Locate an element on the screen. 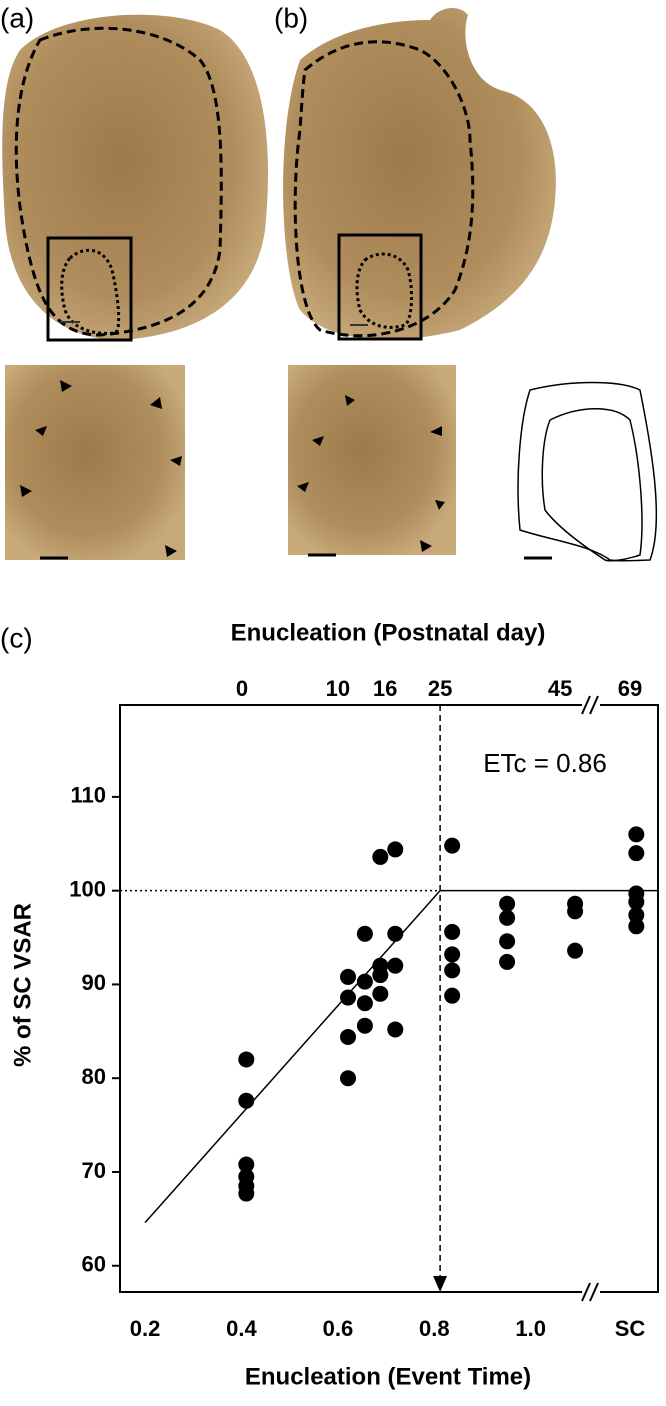  y-tick-label: 90 is located at coordinates (94, 982).